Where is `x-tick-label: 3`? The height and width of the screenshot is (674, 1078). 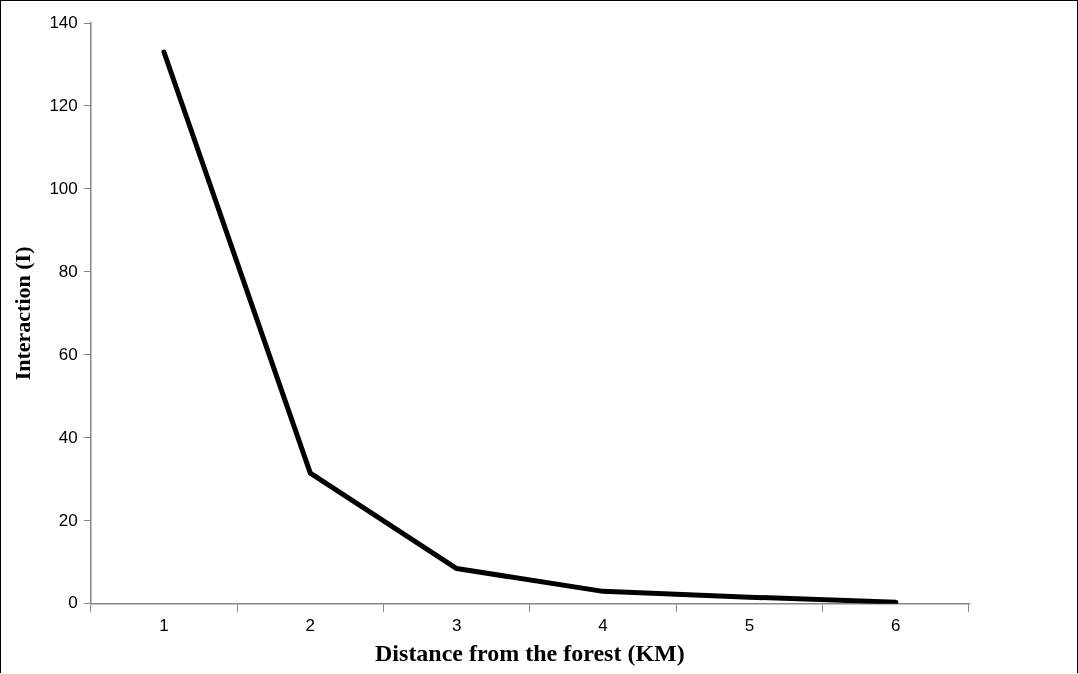 x-tick-label: 3 is located at coordinates (456, 625).